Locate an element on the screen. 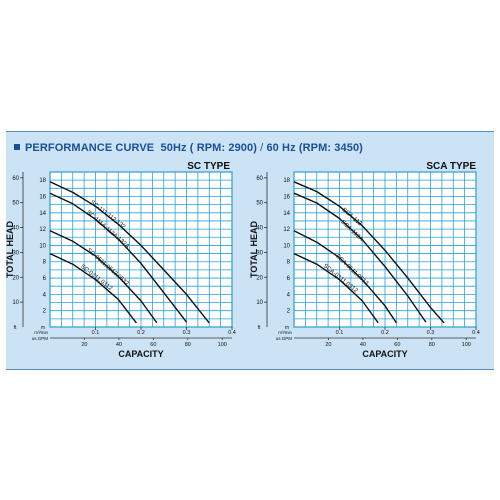 This screenshot has width=500, height=500. sca-gpm-unit: us.GPM is located at coordinates (284, 338).